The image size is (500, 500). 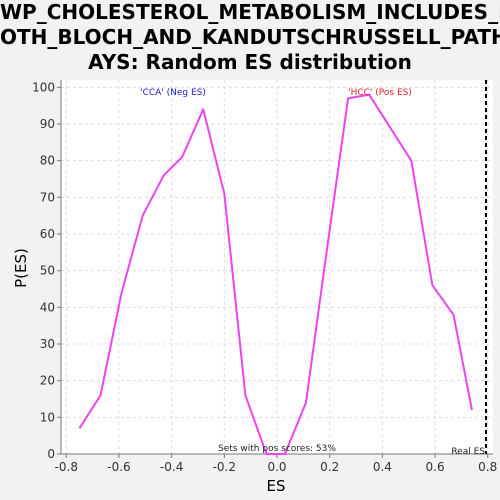 What do you see at coordinates (487, 467) in the screenshot?
I see `x-tick-label: 0.8` at bounding box center [487, 467].